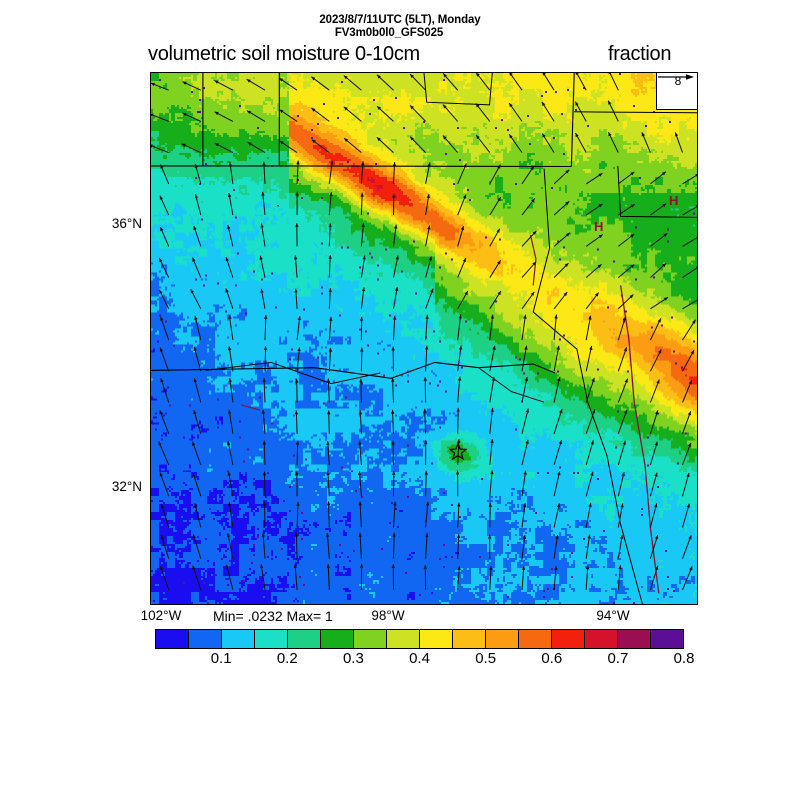  I want to click on river-highlight-east, so click(639, 439).